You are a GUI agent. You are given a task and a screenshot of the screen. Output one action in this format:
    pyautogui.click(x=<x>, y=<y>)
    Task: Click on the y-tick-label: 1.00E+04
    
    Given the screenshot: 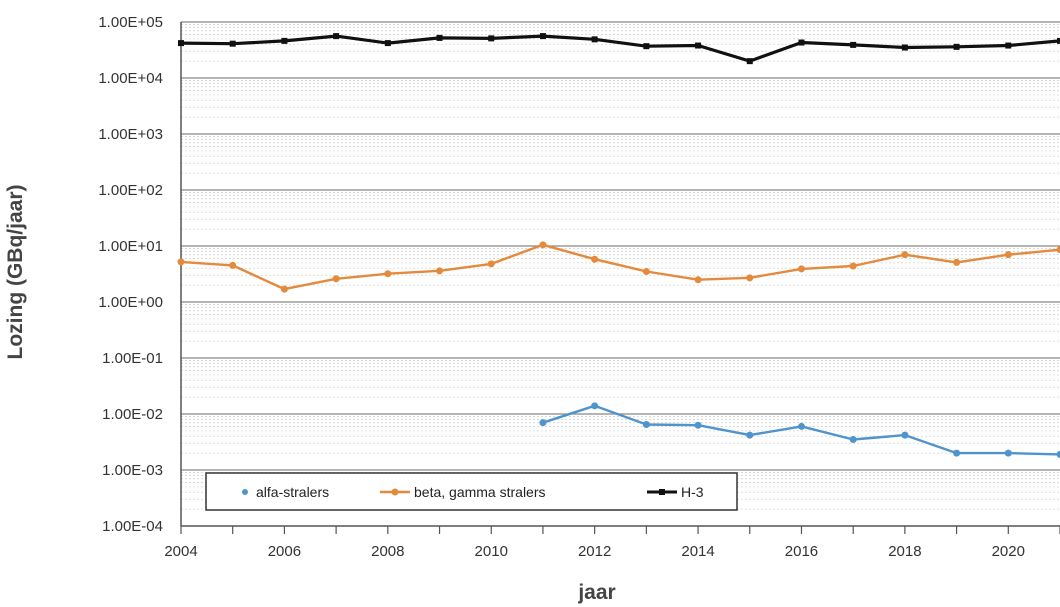 What is the action you would take?
    pyautogui.click(x=130, y=78)
    